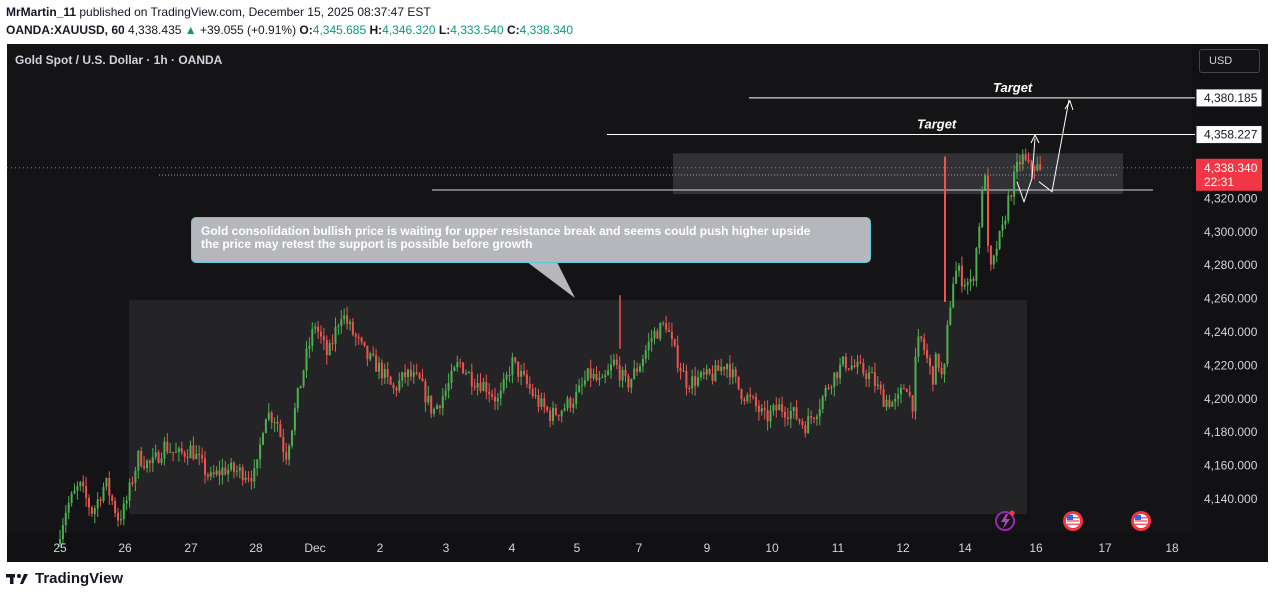 The image size is (1275, 599). I want to click on author-name: MrMartin_11, so click(41, 12).